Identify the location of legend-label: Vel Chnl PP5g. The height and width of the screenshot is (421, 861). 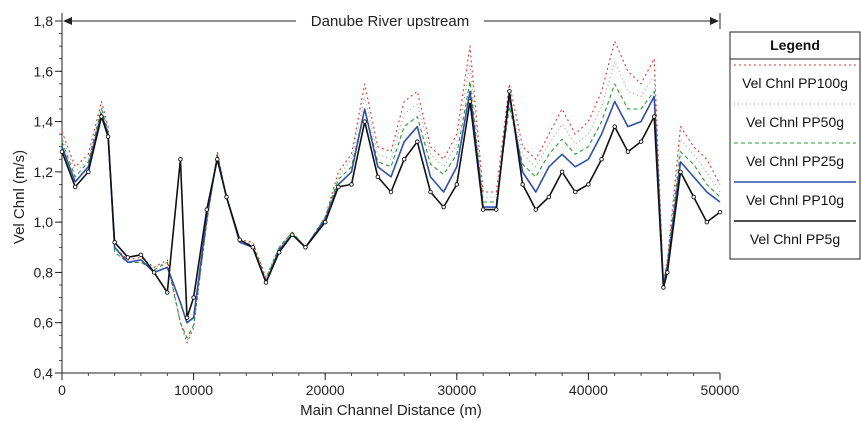
(795, 239).